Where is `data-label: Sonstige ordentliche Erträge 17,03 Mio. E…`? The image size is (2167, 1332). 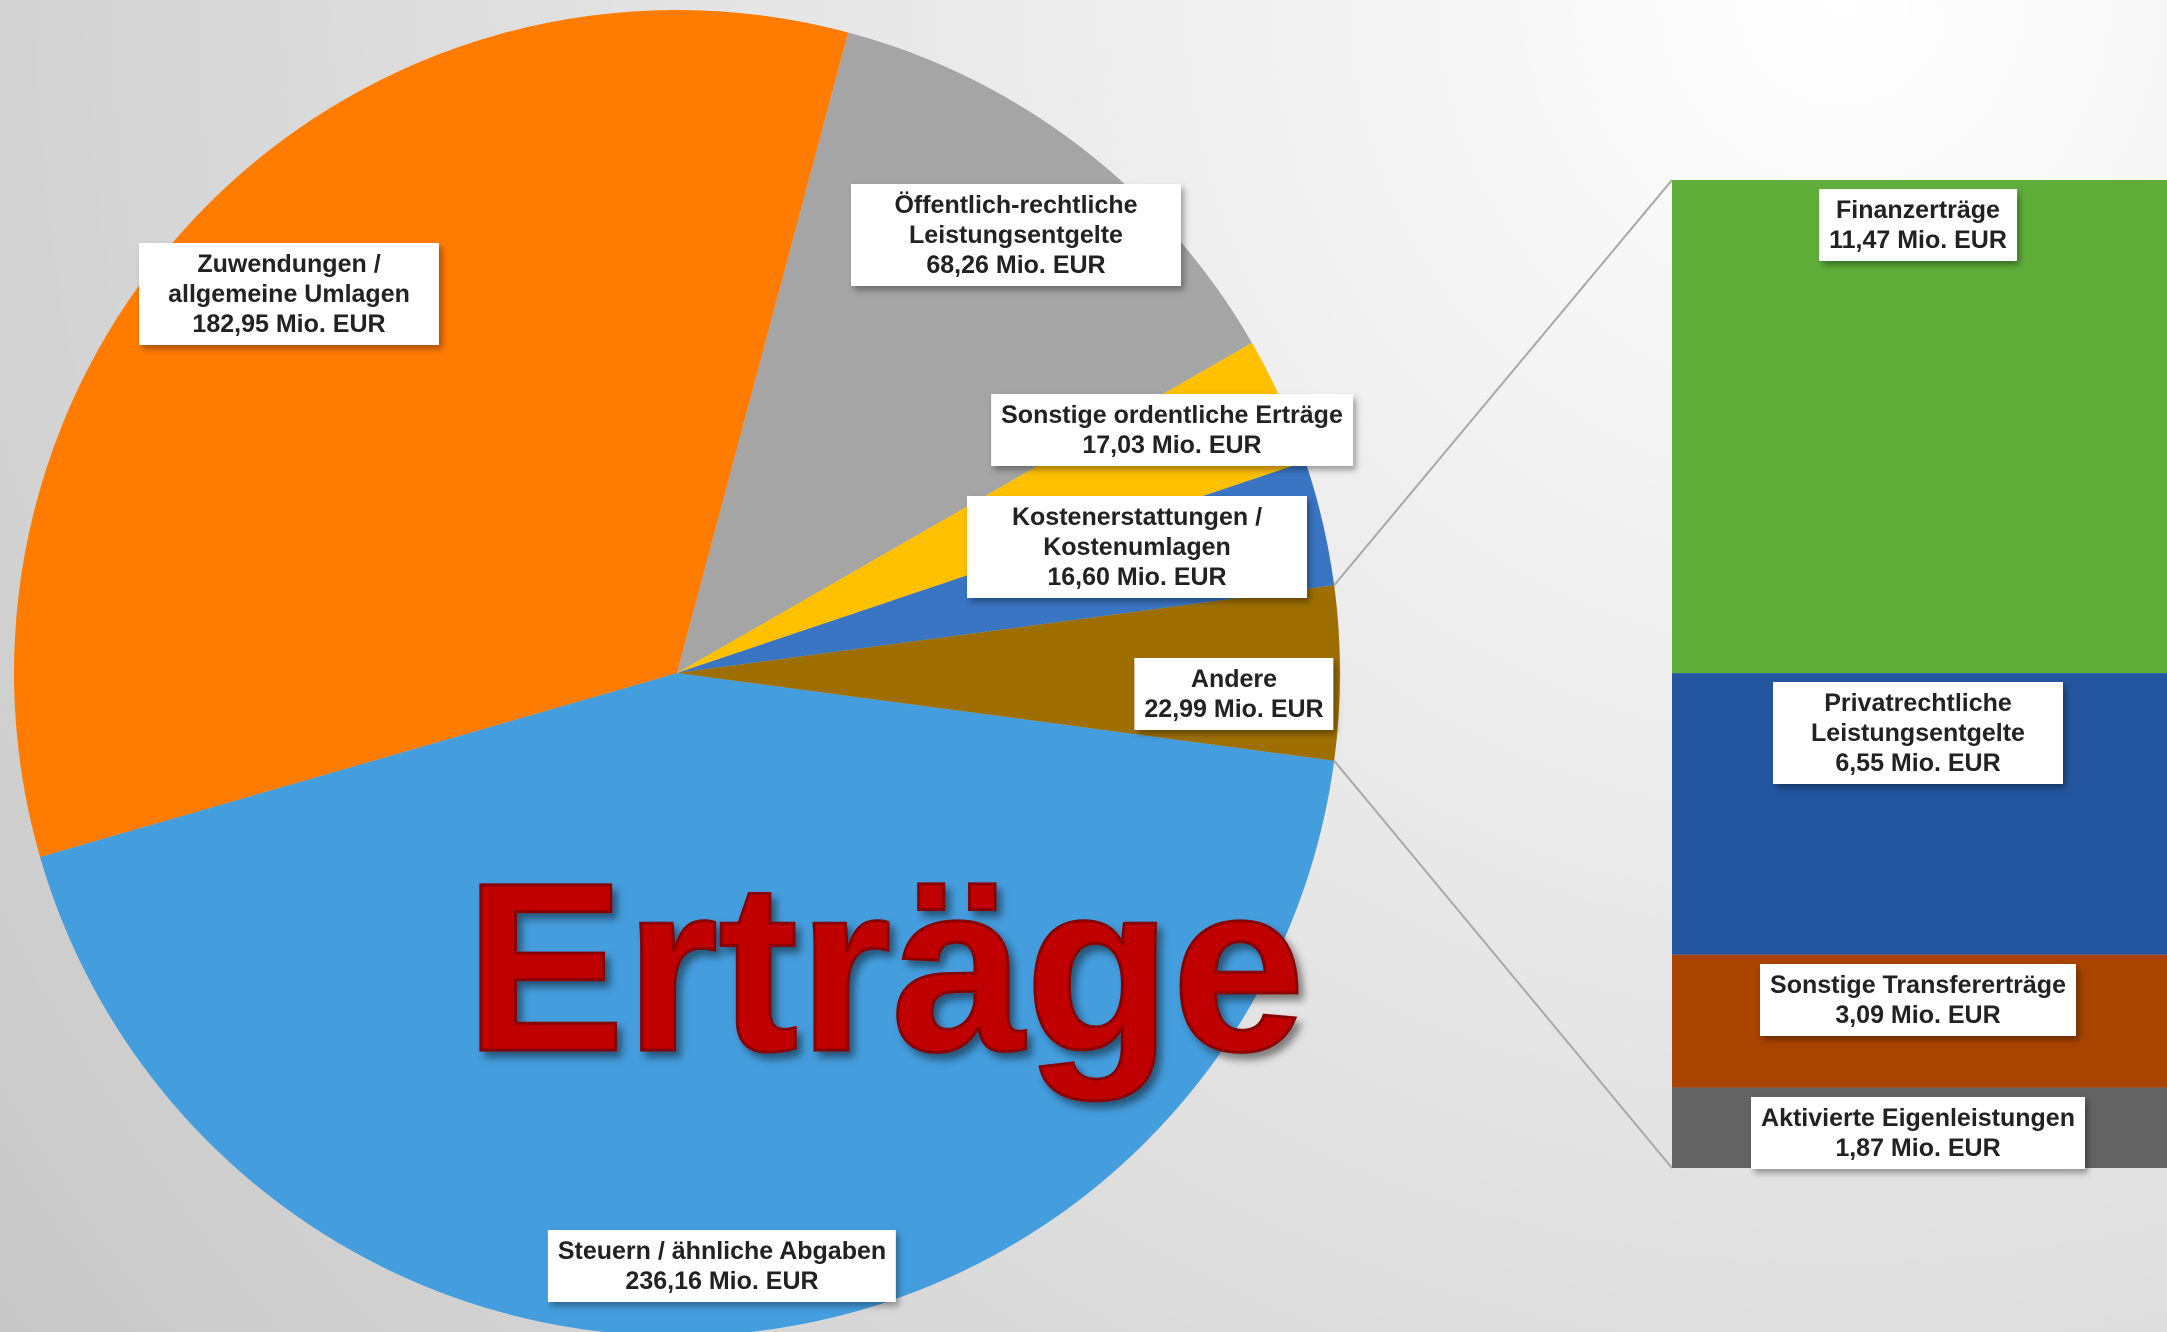 data-label: Sonstige ordentliche Erträge 17,03 Mio. E… is located at coordinates (1172, 430).